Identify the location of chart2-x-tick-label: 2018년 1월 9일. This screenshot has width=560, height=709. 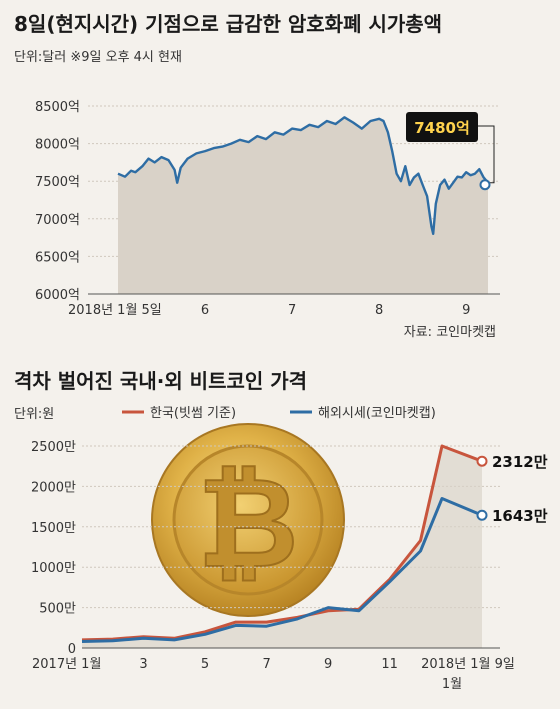
(468, 664).